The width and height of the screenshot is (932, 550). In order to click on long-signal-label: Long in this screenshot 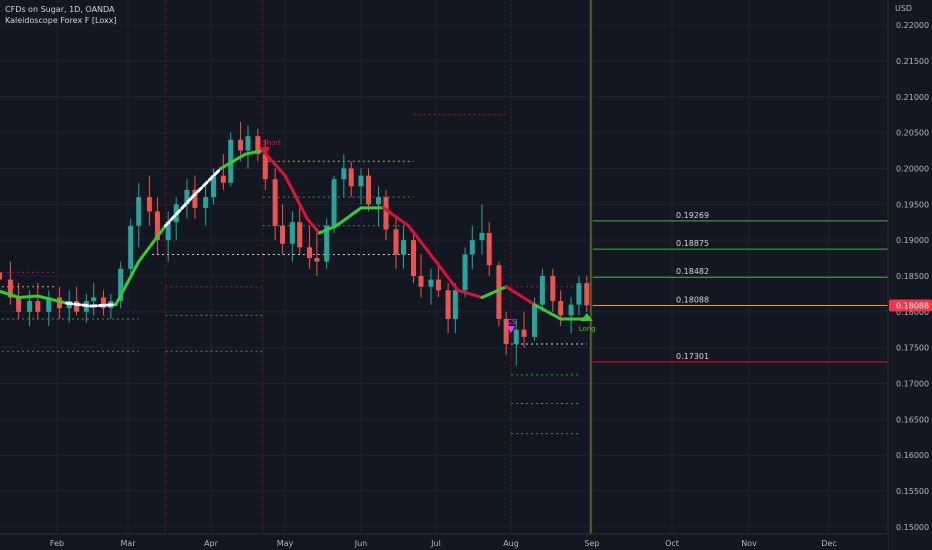, I will do `click(587, 329)`.